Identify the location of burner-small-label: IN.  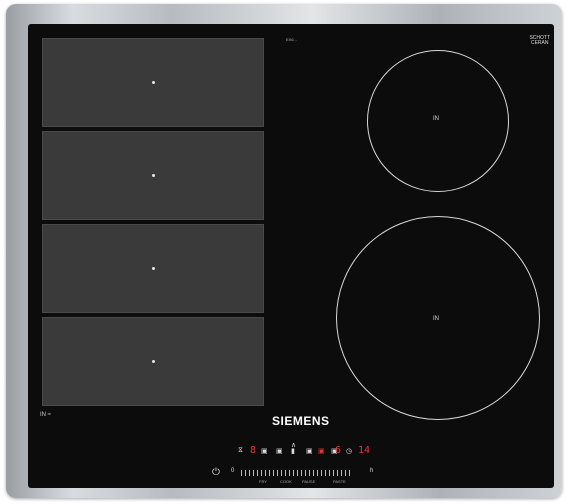
(436, 119).